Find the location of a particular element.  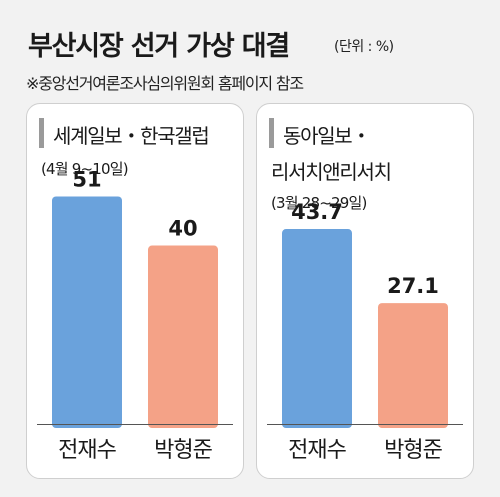

panel-title: 세계일보・한국갤럽 is located at coordinates (131, 136).